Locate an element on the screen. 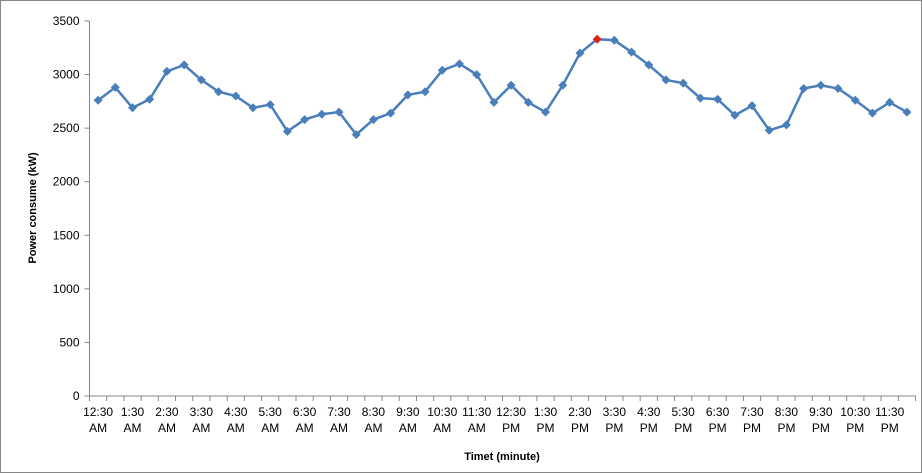 The height and width of the screenshot is (473, 922). y-tick-label: 2000 is located at coordinates (66, 182).